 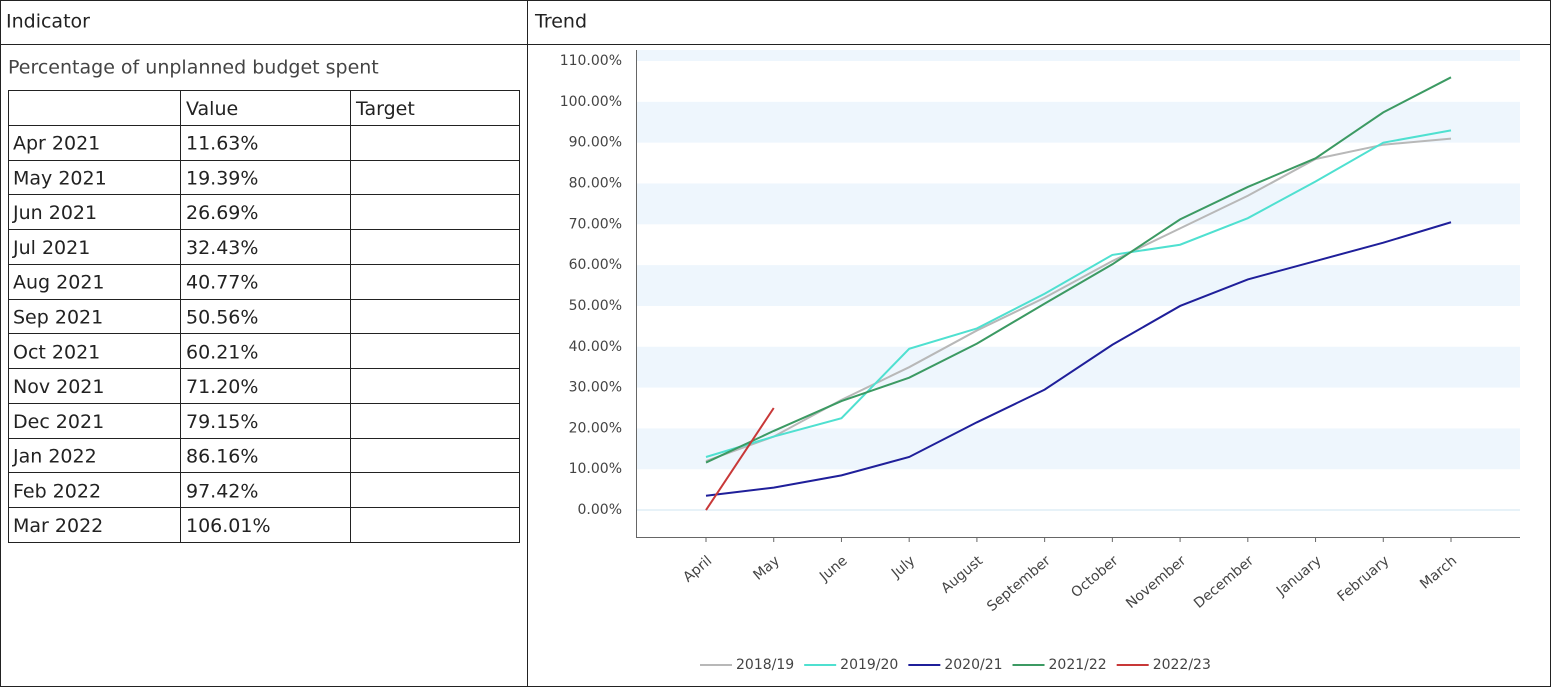 I want to click on y-tick-label: 0.00%, so click(x=600, y=510).